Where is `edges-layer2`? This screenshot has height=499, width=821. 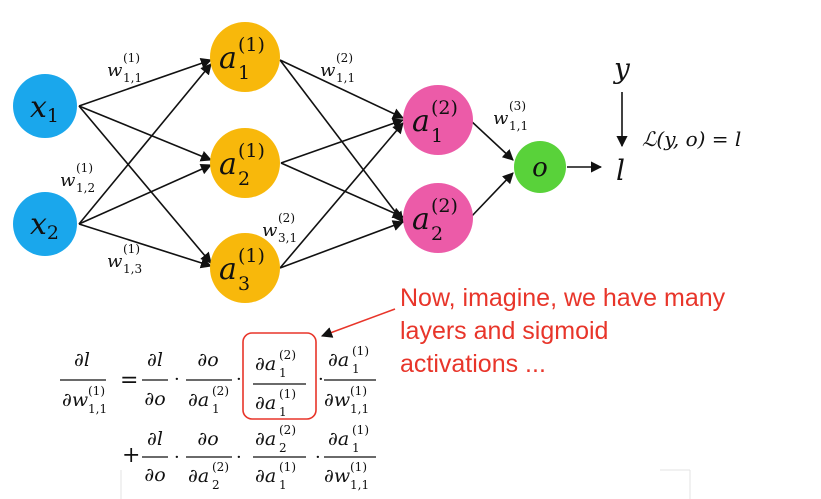 edges-layer2 is located at coordinates (342, 164).